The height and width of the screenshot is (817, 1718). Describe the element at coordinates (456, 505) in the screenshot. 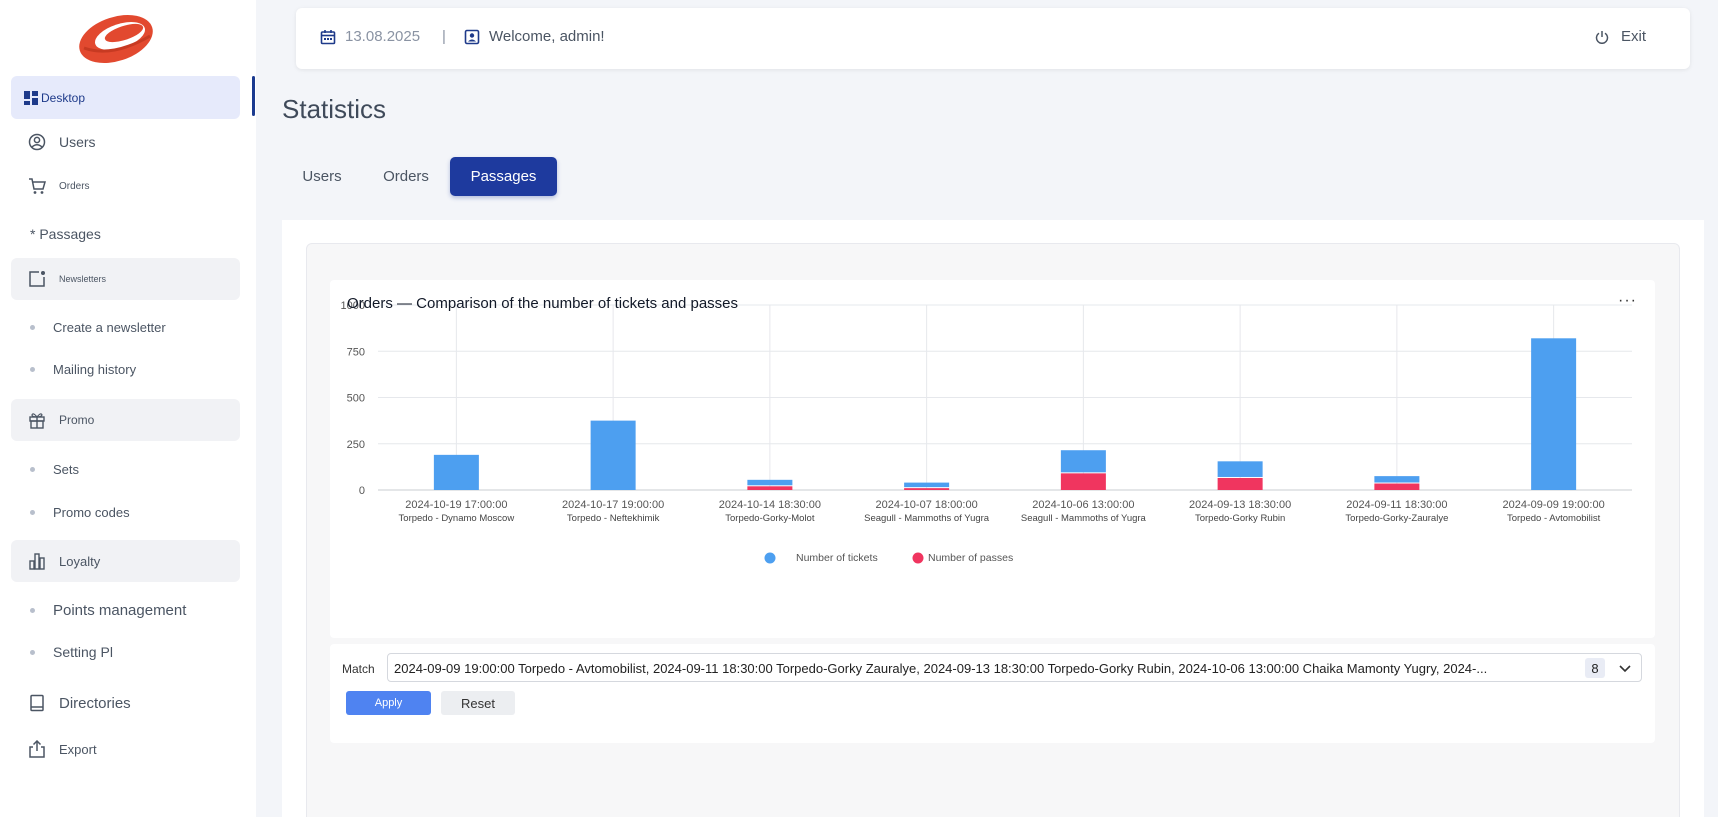

I see `x-tick-label: 2024-10-19 17:00:00` at that location.